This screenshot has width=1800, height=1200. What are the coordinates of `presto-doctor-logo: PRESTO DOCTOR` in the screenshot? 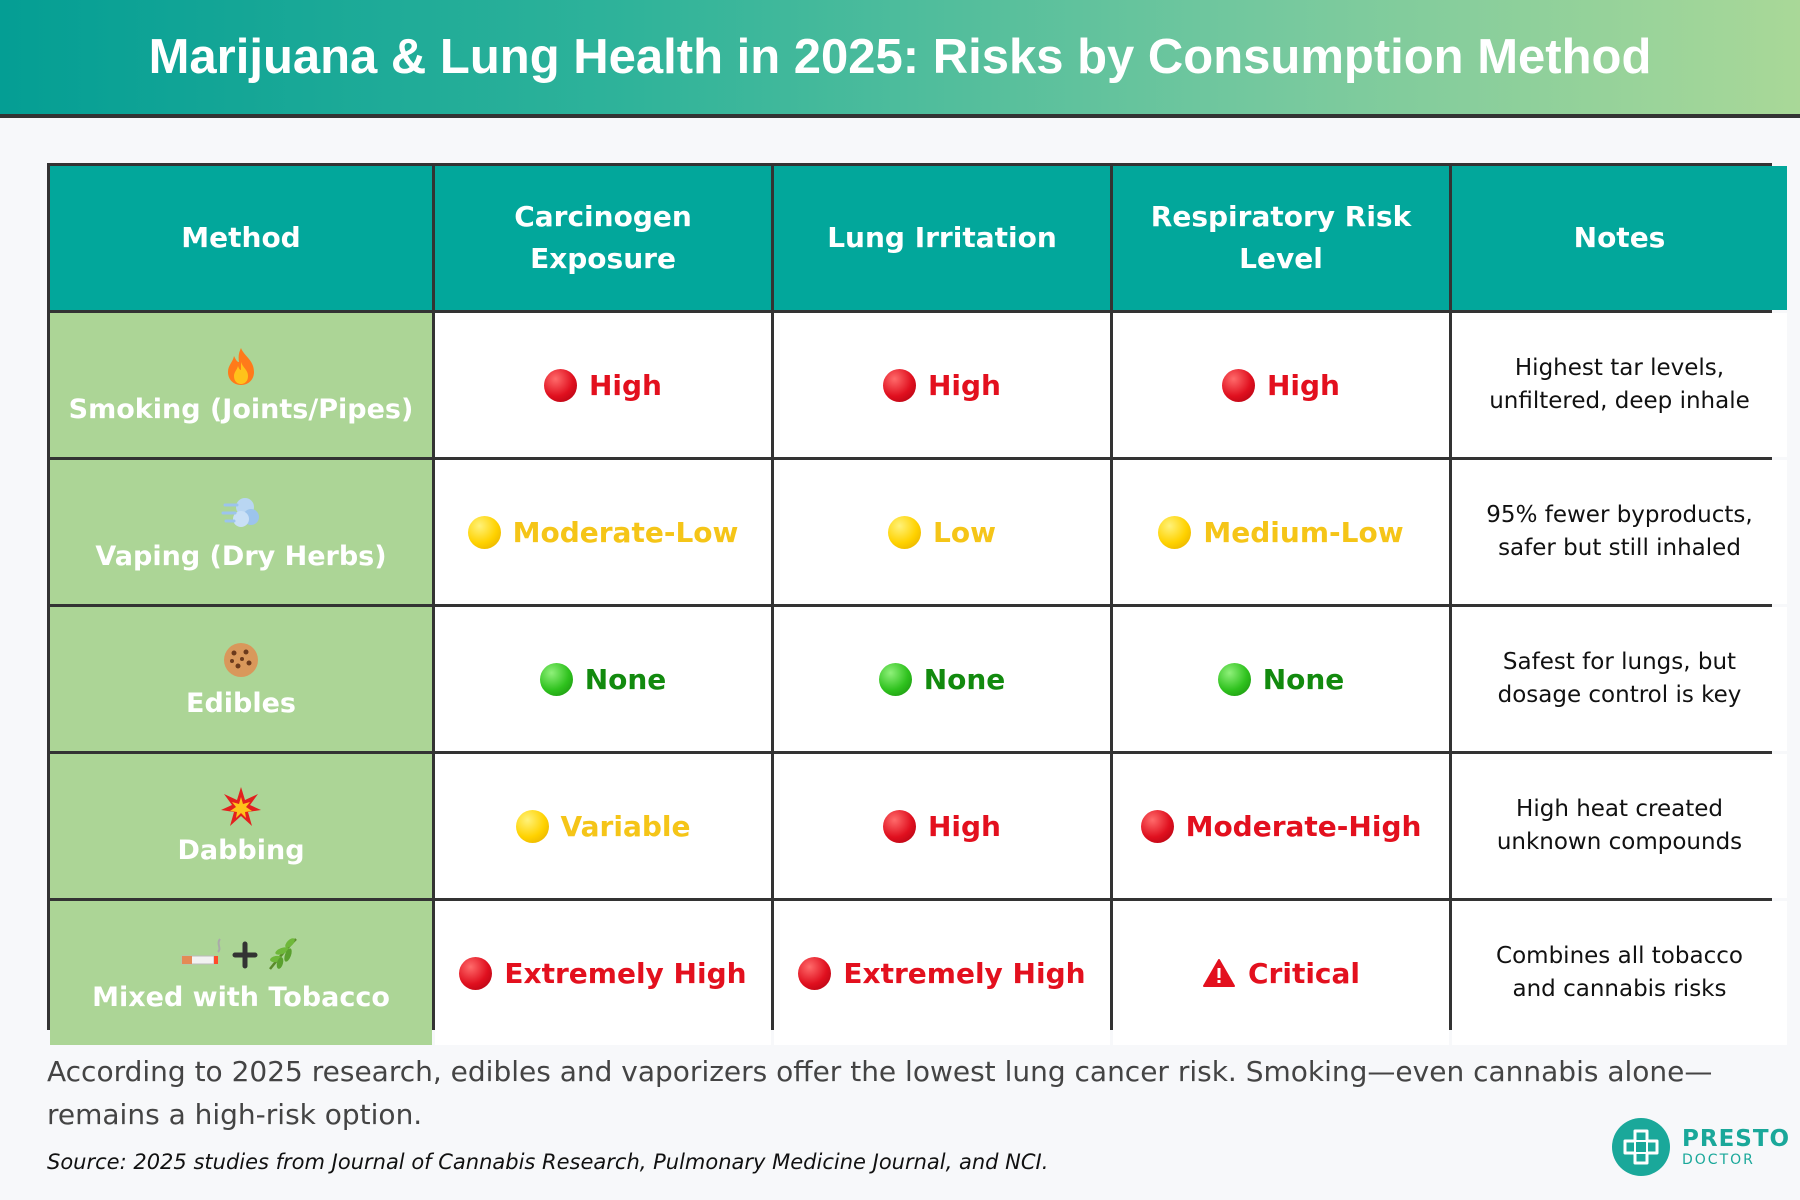 It's located at (1701, 1147).